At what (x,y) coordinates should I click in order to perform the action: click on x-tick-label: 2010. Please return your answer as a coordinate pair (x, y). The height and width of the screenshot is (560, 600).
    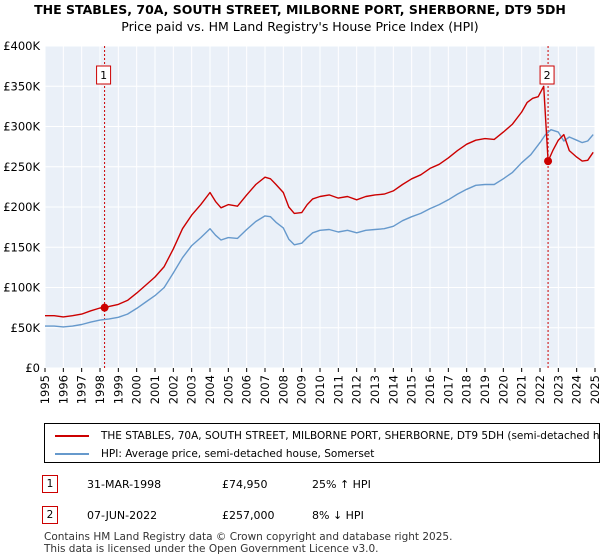
    Looking at the image, I should click on (320, 389).